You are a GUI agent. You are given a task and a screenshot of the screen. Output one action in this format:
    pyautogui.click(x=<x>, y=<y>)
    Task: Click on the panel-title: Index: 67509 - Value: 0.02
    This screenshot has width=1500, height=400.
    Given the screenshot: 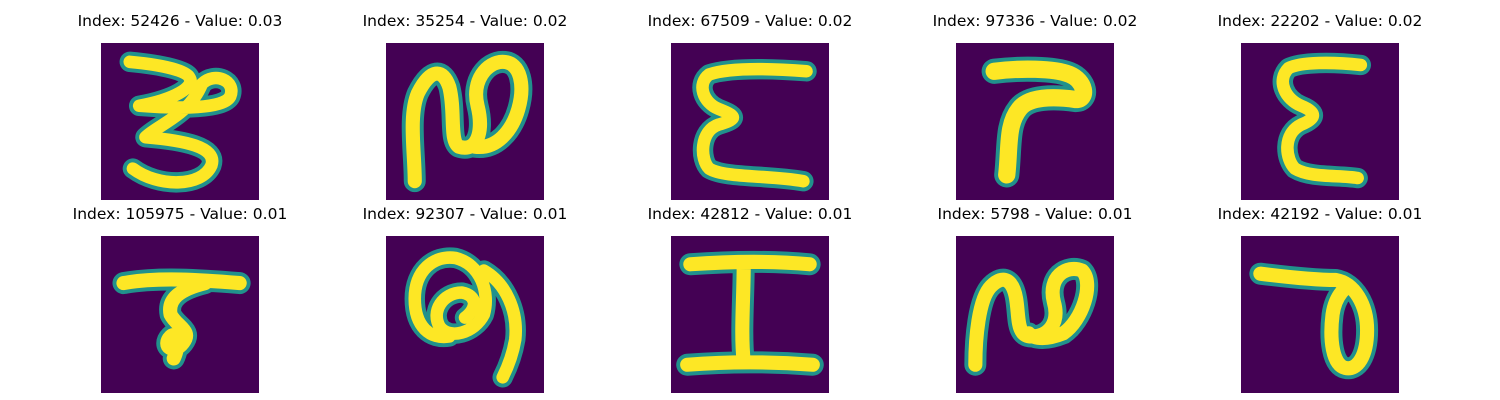 What is the action you would take?
    pyautogui.click(x=750, y=21)
    